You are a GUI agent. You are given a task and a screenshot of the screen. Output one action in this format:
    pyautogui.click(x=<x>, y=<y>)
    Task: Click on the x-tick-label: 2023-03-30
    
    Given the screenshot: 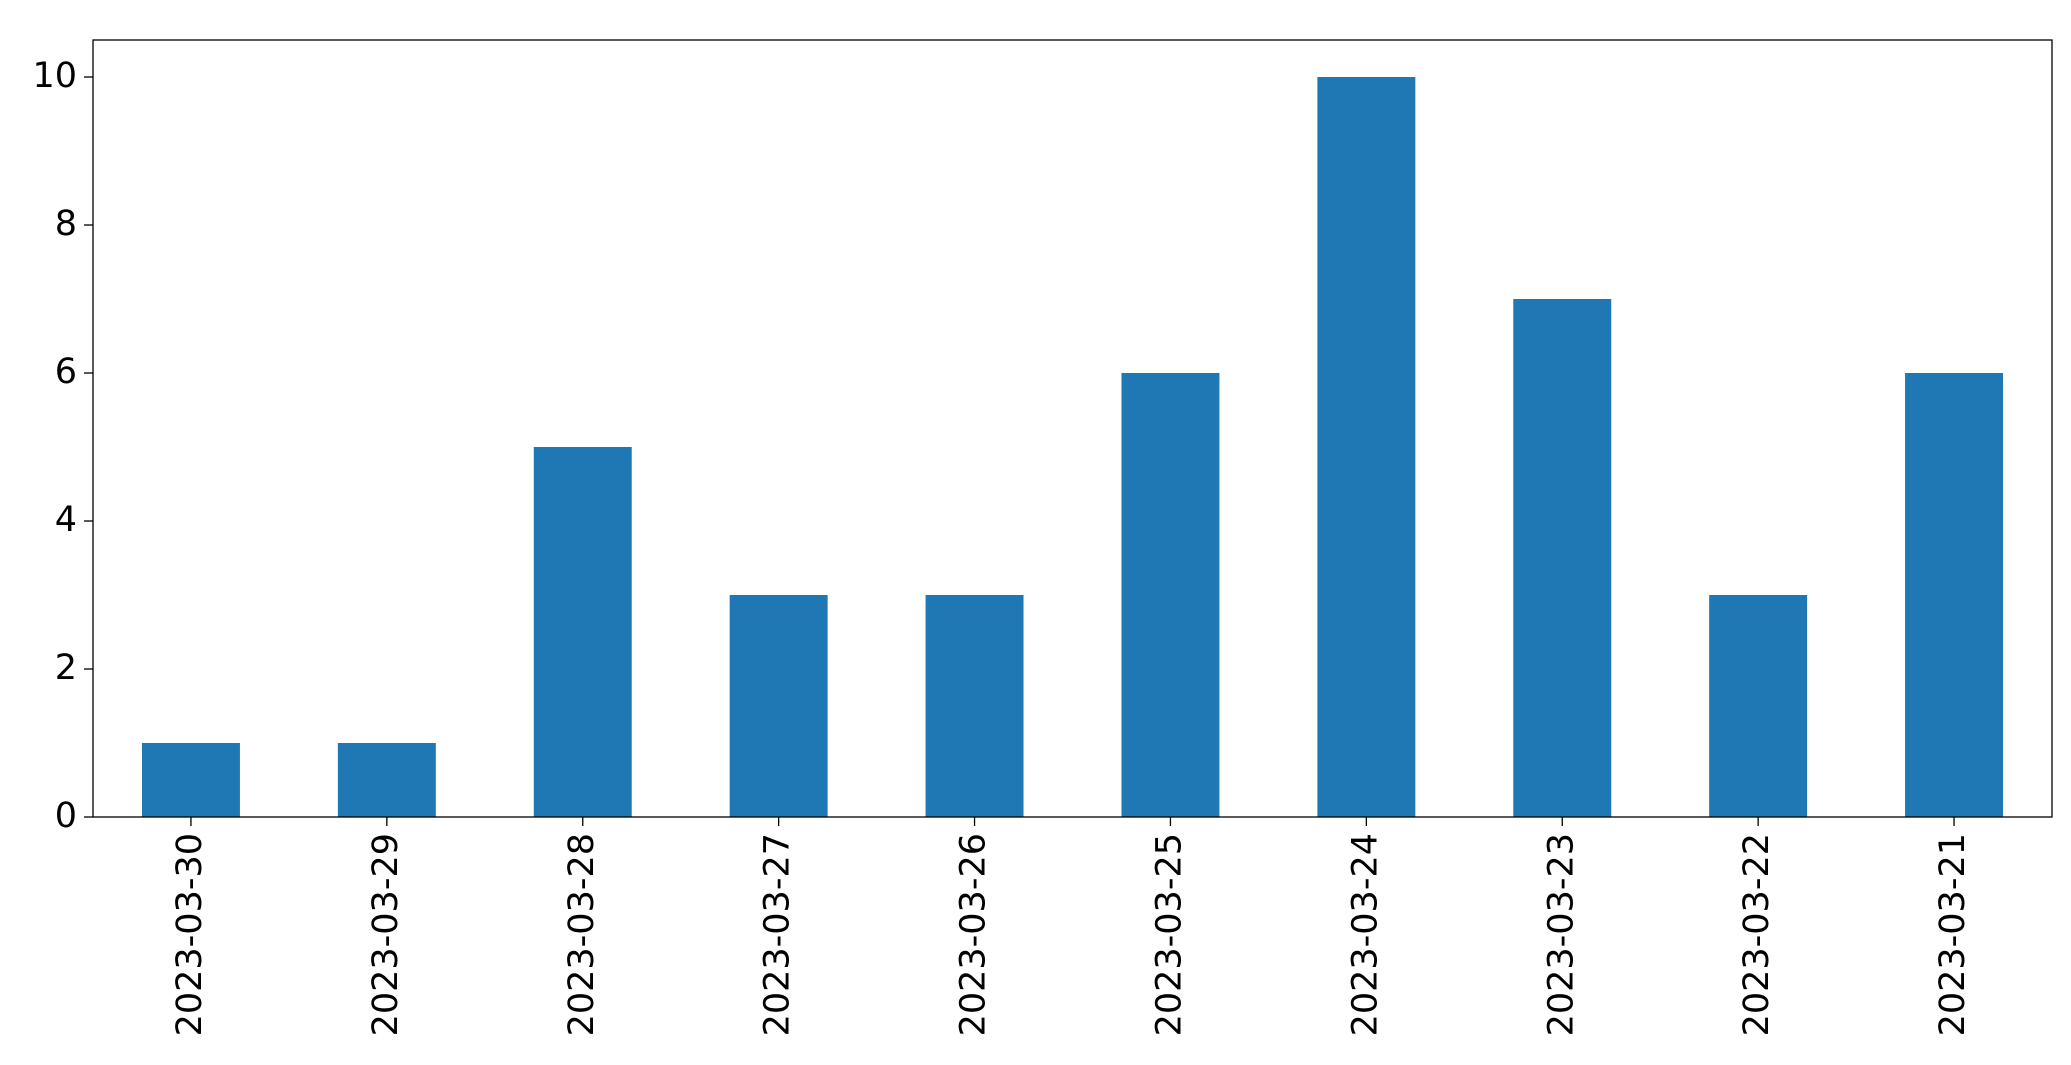 What is the action you would take?
    pyautogui.click(x=190, y=934)
    